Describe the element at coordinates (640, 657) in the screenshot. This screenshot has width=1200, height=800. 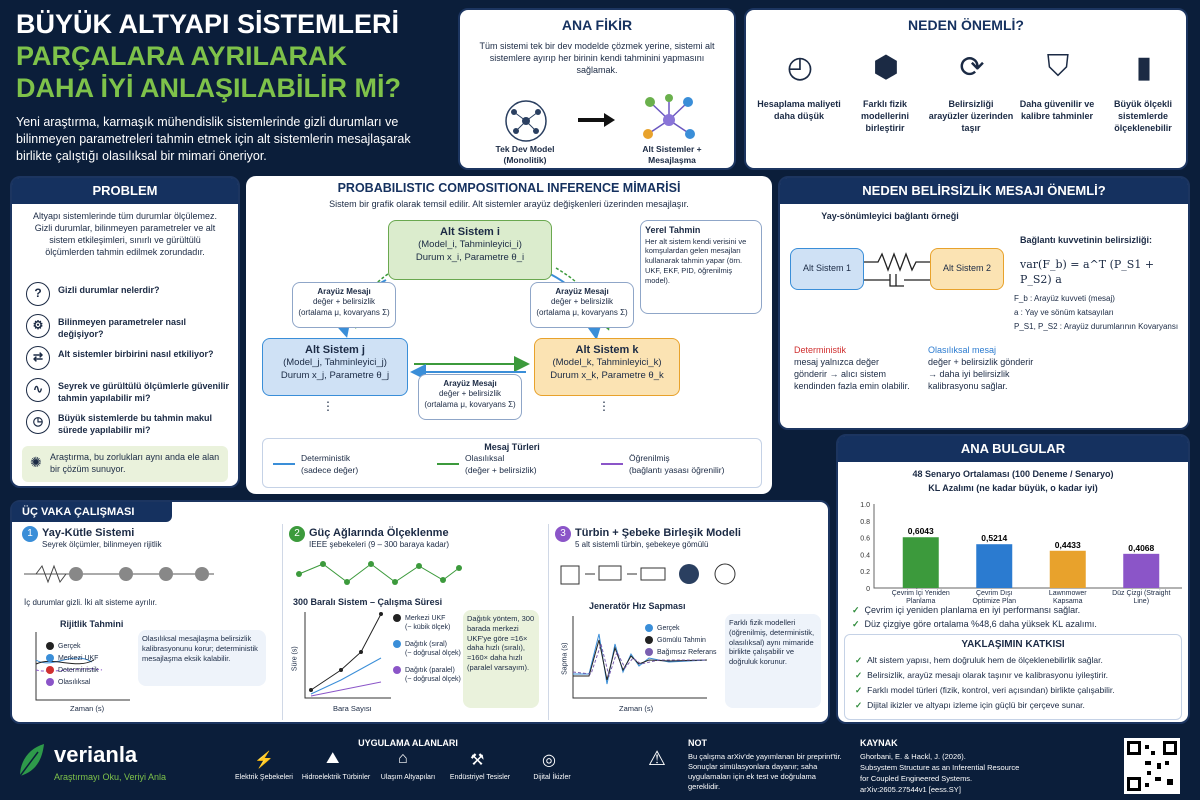
I see `case-3-plot` at that location.